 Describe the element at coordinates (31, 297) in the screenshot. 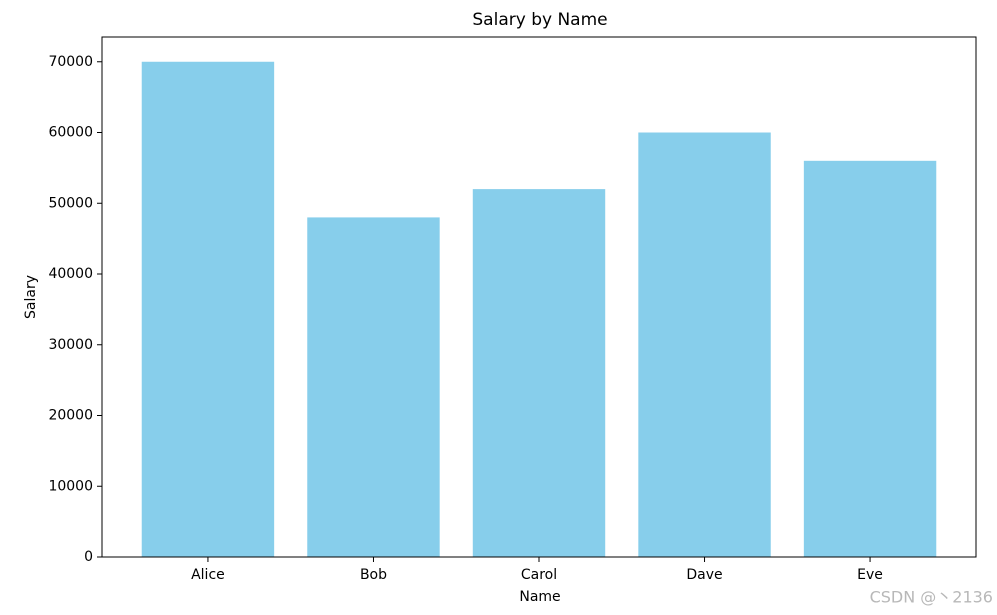

I see `y-axis-label: Salary` at that location.